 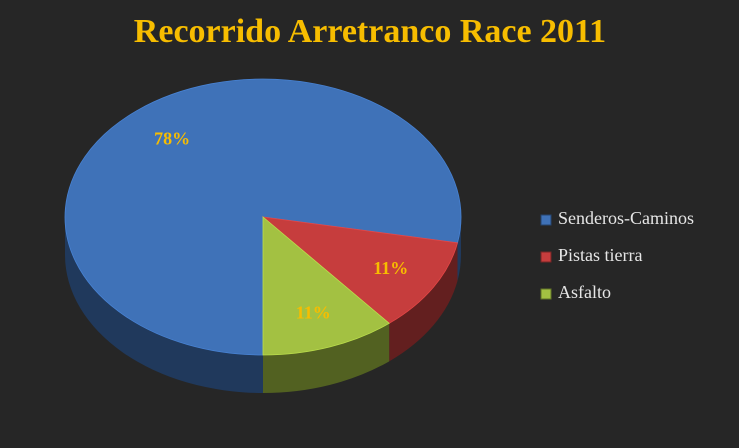 I want to click on legend-label: Asfalto, so click(x=584, y=292).